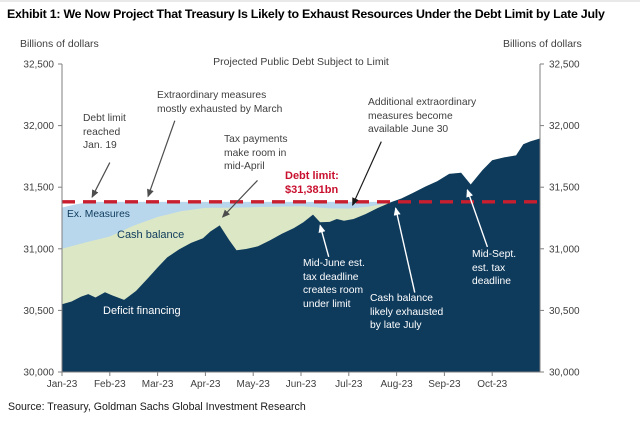 The width and height of the screenshot is (640, 427). Describe the element at coordinates (444, 384) in the screenshot. I see `x-tick-label: Sep-23` at that location.